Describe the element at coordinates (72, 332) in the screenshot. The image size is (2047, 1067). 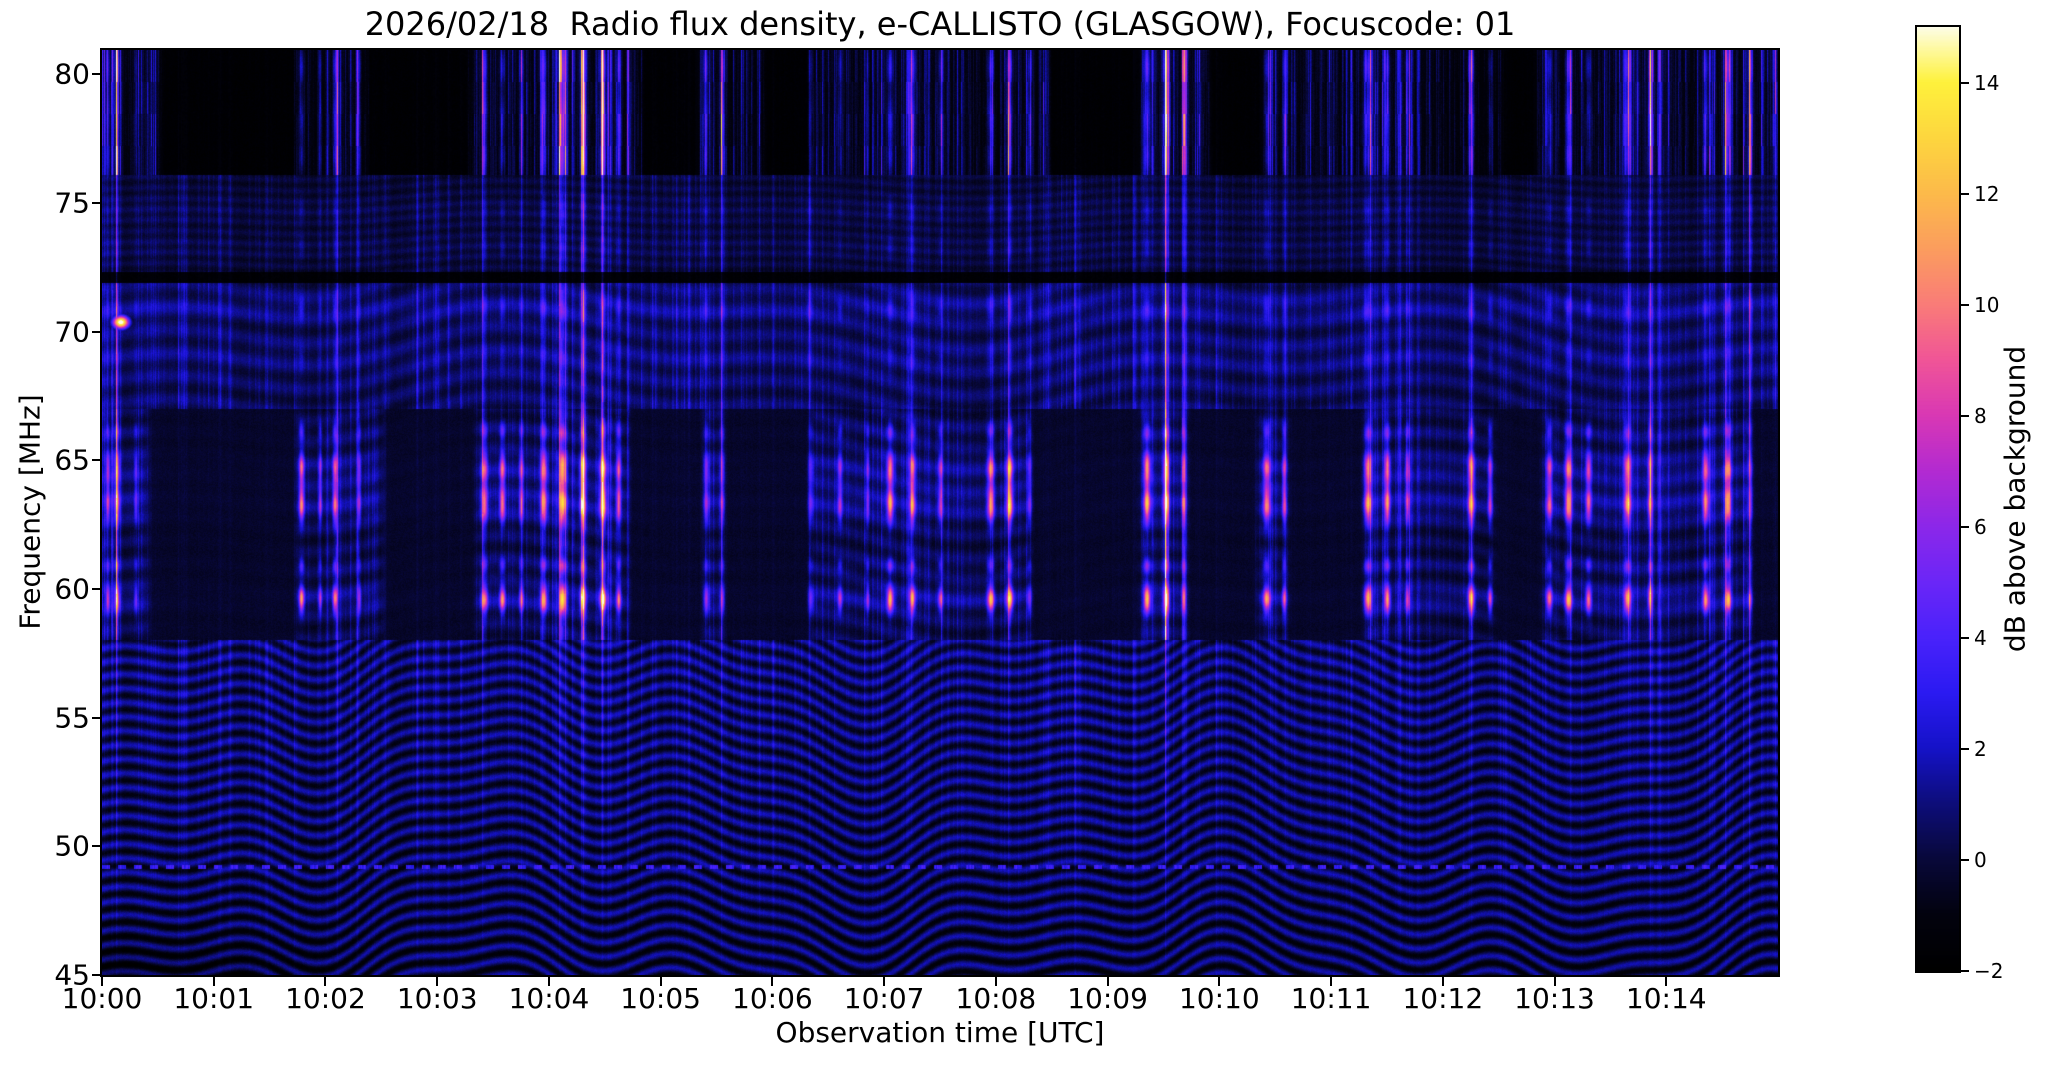
I see `y-tick-label: 70` at that location.